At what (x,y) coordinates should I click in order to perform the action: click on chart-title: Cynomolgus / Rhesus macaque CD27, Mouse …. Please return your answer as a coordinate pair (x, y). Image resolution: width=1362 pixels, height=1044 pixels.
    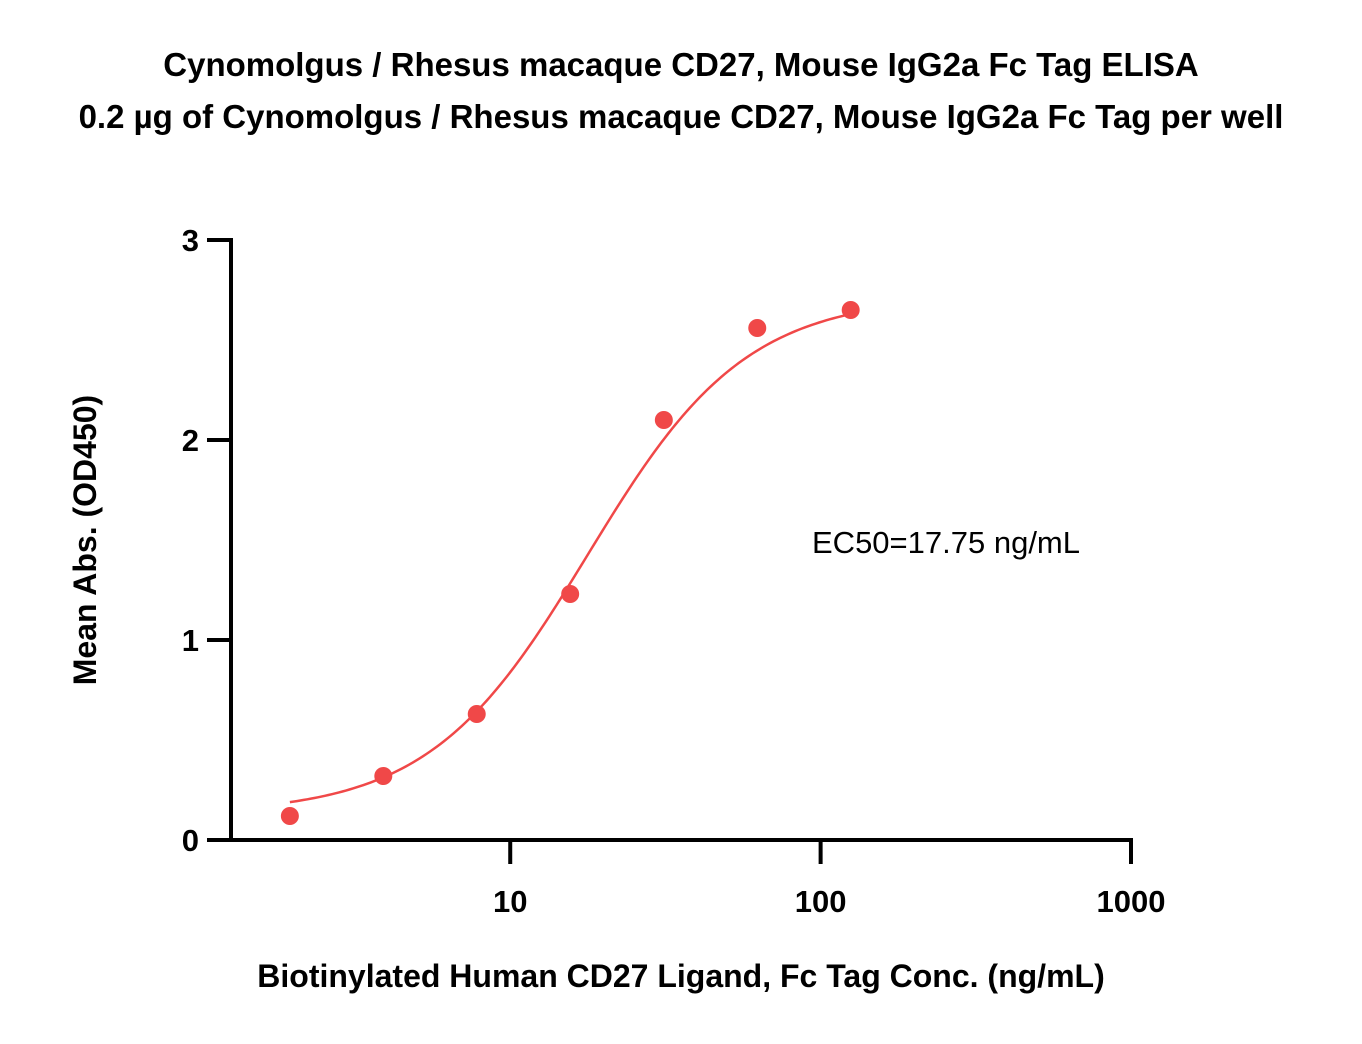
    Looking at the image, I should click on (681, 64).